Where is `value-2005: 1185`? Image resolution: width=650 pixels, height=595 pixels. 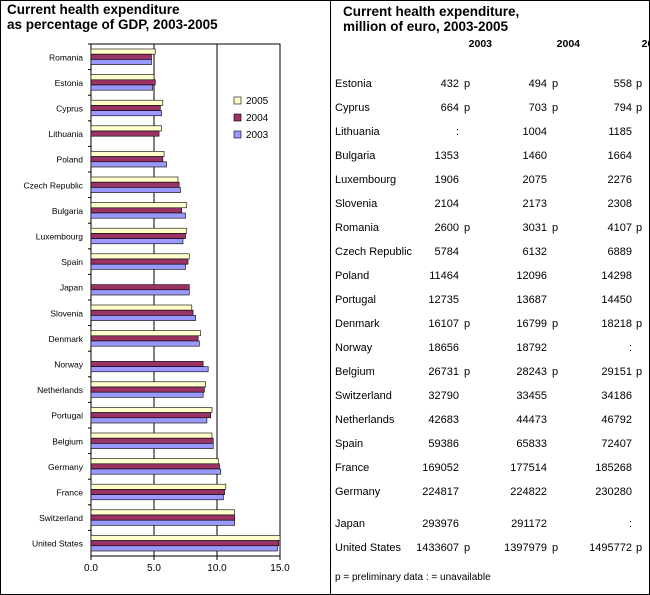 value-2005: 1185 is located at coordinates (620, 132).